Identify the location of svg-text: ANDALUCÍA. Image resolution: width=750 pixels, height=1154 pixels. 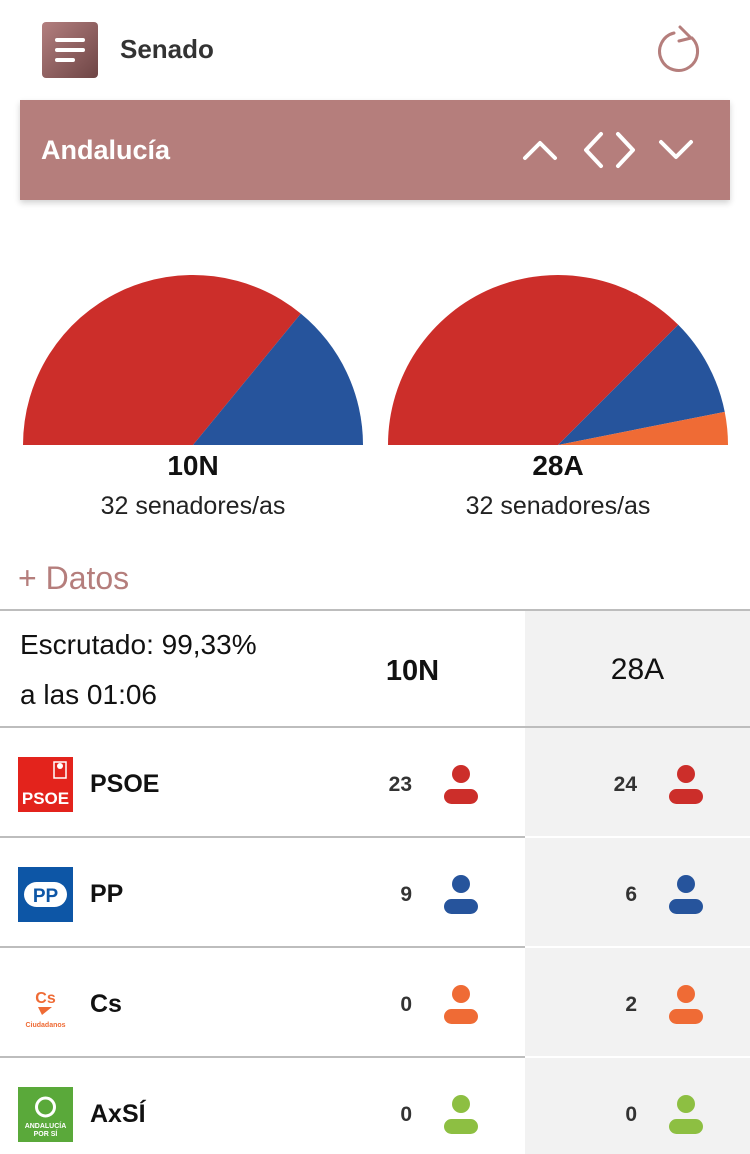
(46, 1125).